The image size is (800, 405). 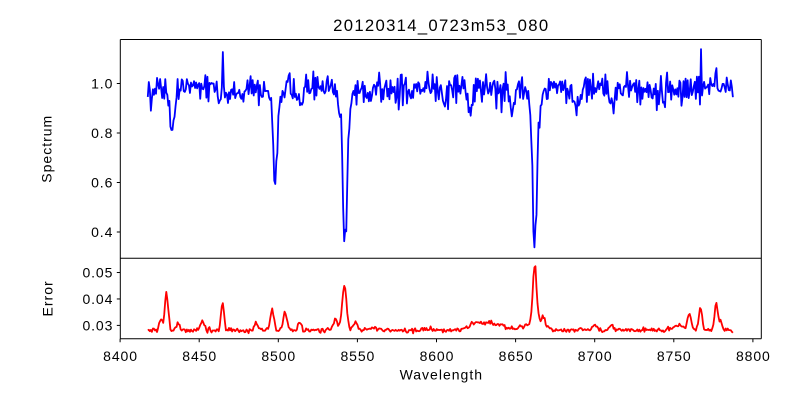 What do you see at coordinates (102, 232) in the screenshot?
I see `svg-text: 0.4` at bounding box center [102, 232].